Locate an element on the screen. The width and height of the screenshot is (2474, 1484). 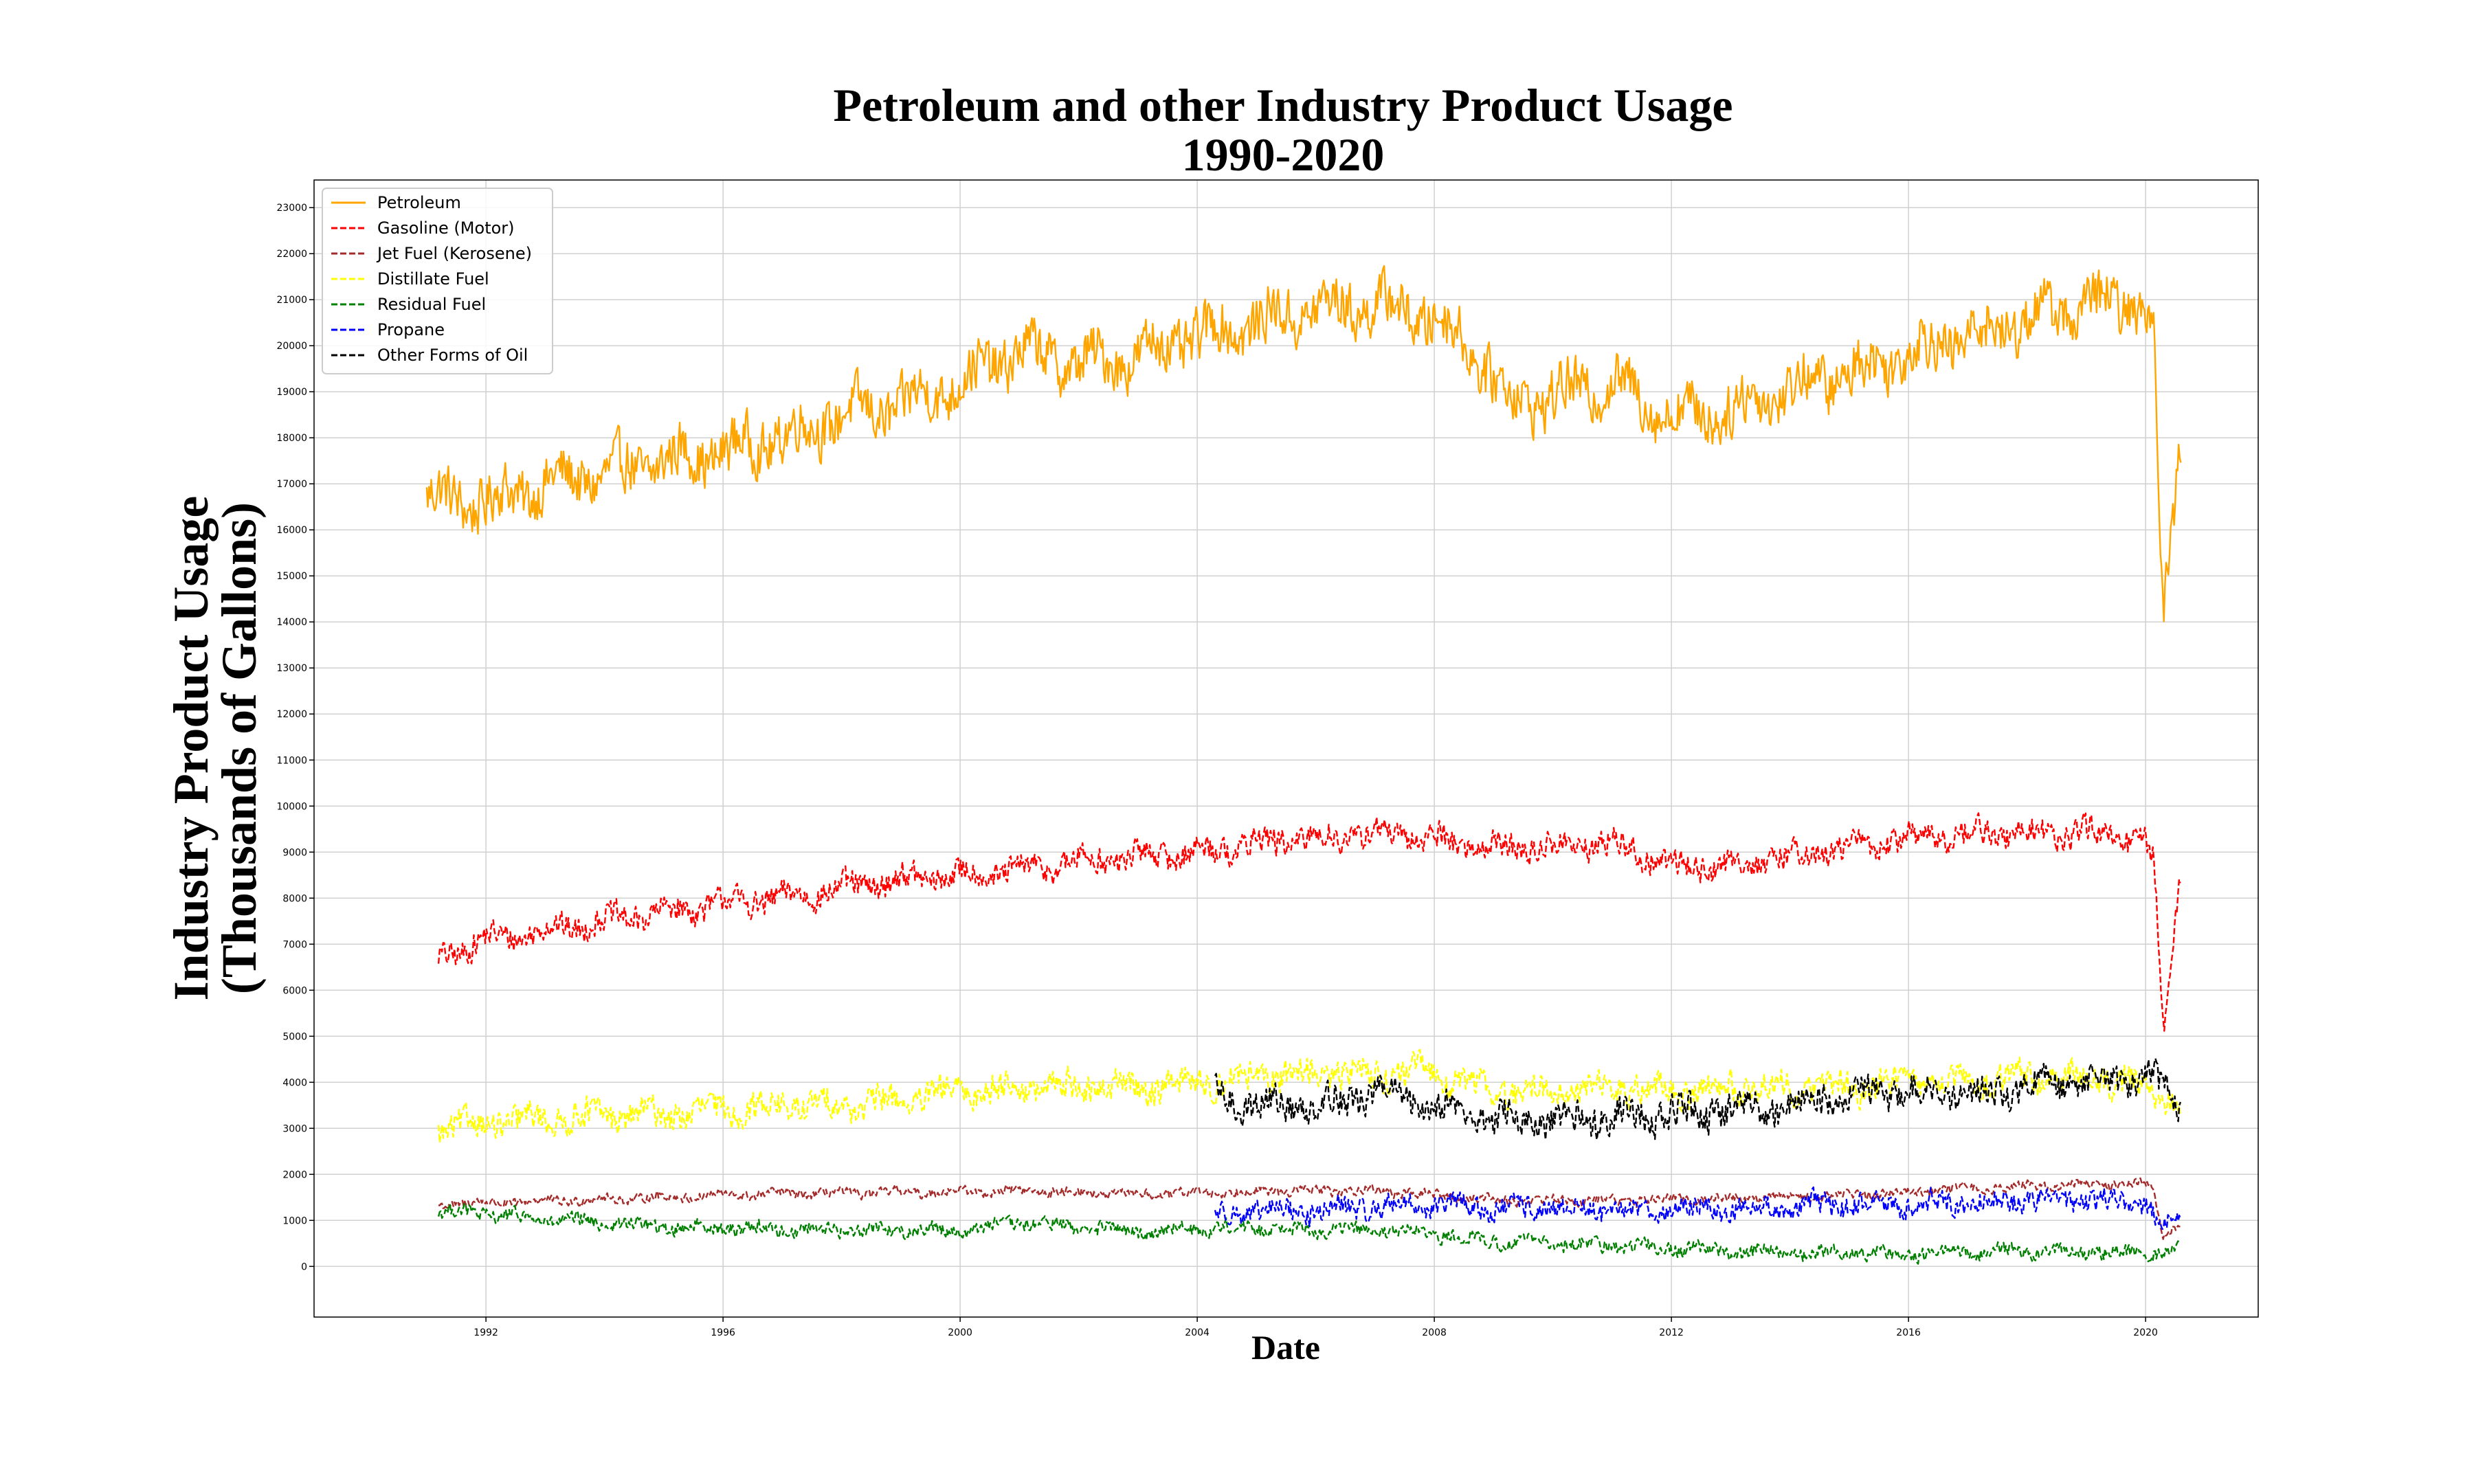
x-tick-label: 2012 is located at coordinates (1671, 1332).